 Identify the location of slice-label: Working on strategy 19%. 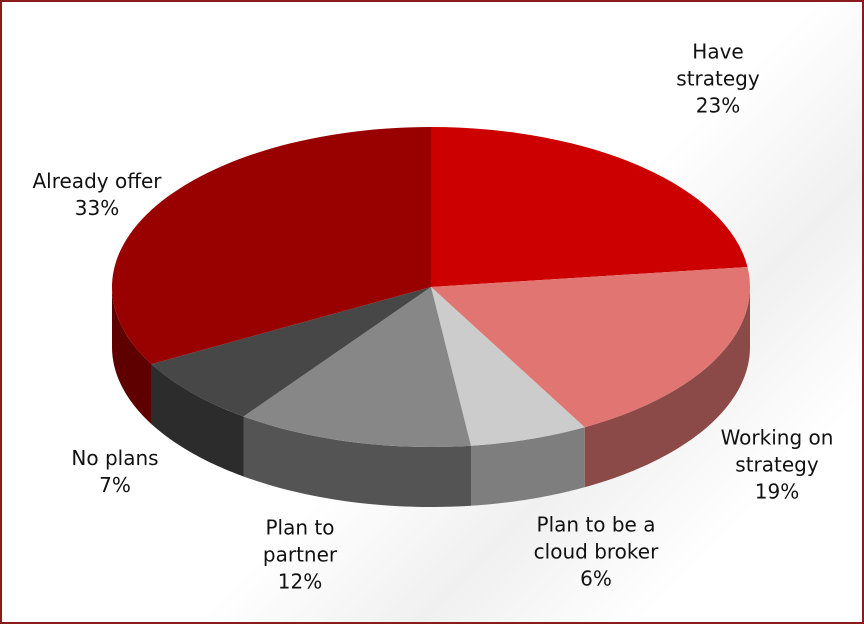
(777, 465).